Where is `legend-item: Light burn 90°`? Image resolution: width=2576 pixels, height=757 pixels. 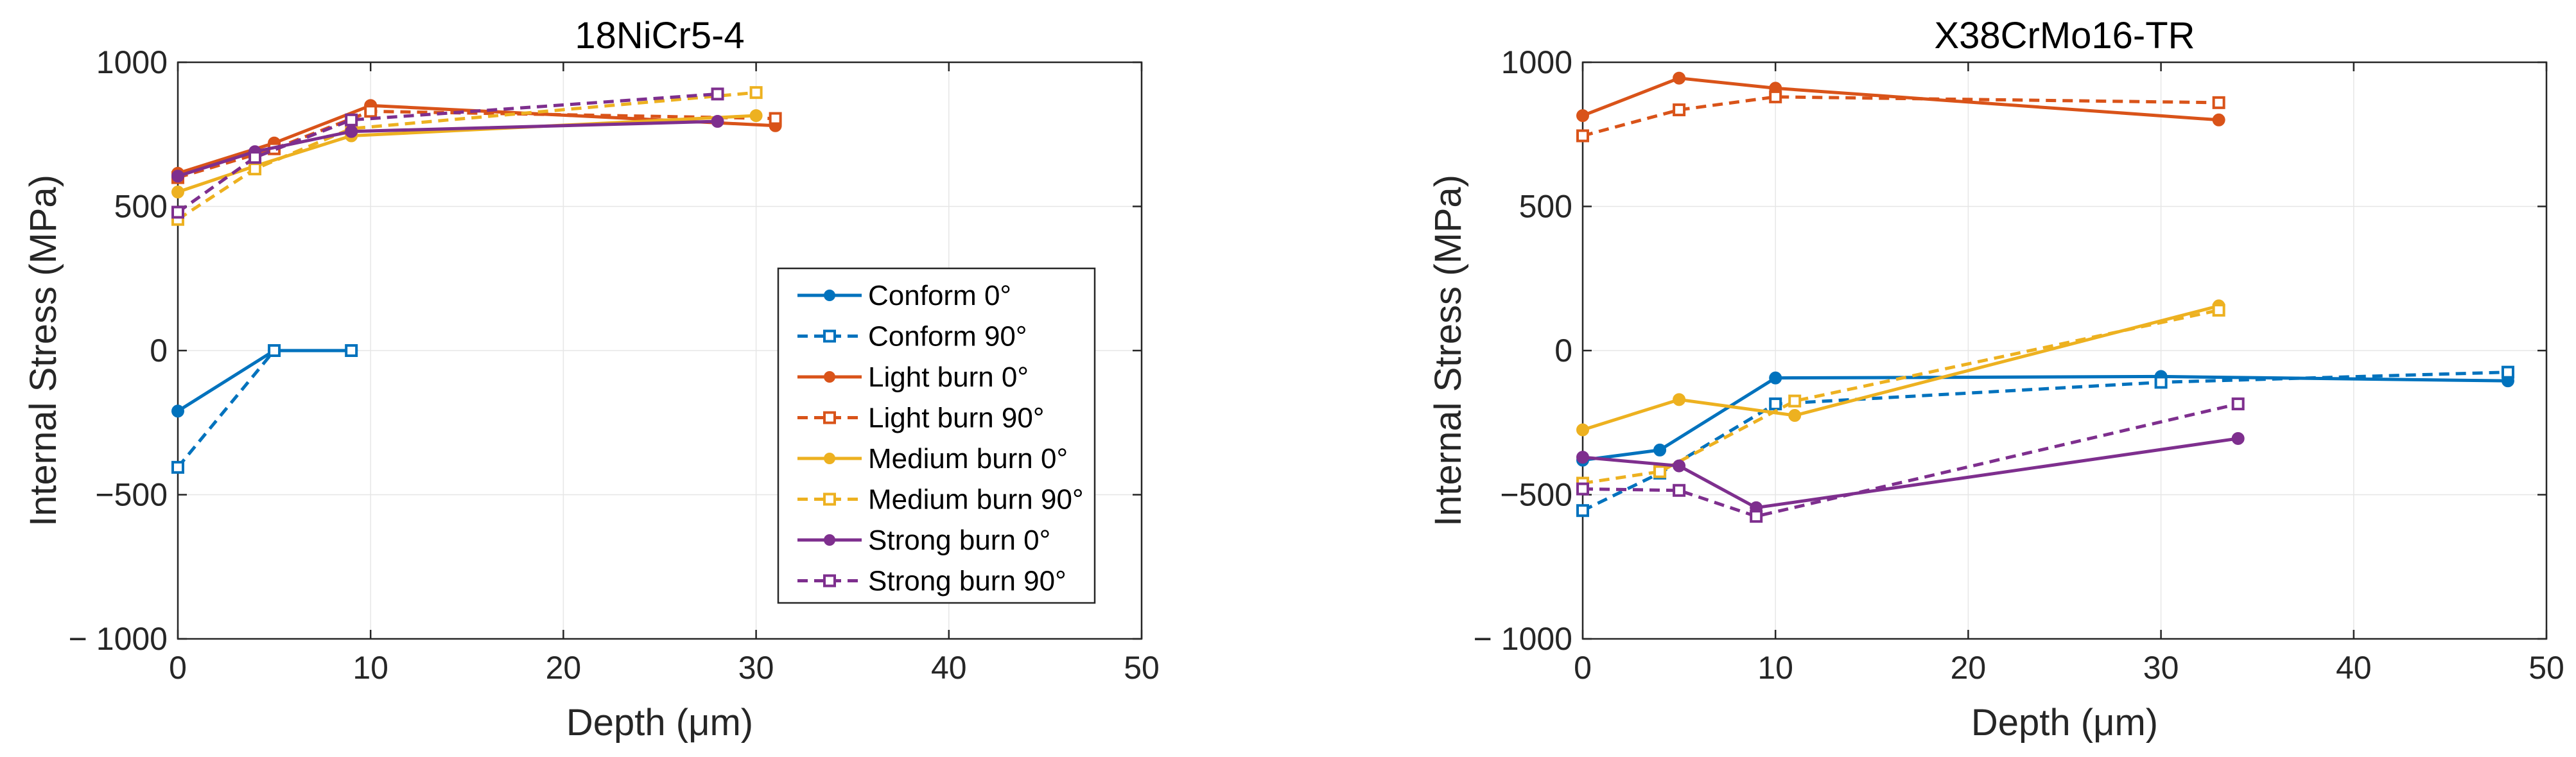 legend-item: Light burn 90° is located at coordinates (920, 418).